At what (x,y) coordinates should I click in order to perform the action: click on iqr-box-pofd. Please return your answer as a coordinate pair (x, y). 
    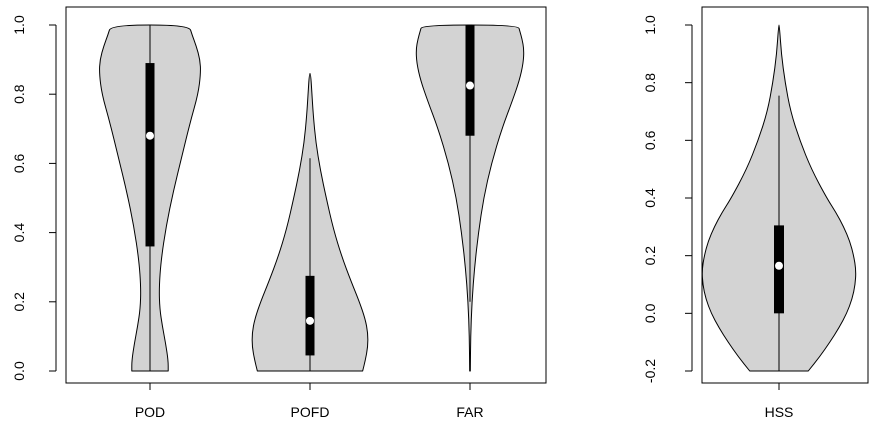
    Looking at the image, I should click on (310, 315).